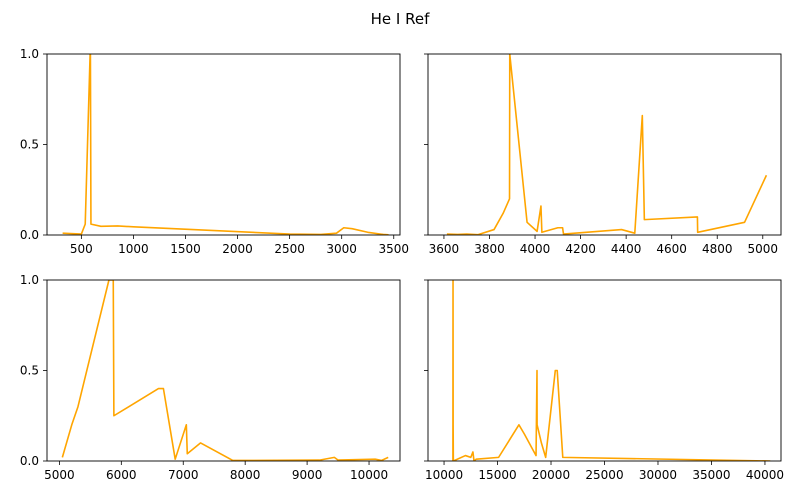 Image resolution: width=800 pixels, height=500 pixels. What do you see at coordinates (658, 475) in the screenshot?
I see `subplot-4-x-tick-label: 30000` at bounding box center [658, 475].